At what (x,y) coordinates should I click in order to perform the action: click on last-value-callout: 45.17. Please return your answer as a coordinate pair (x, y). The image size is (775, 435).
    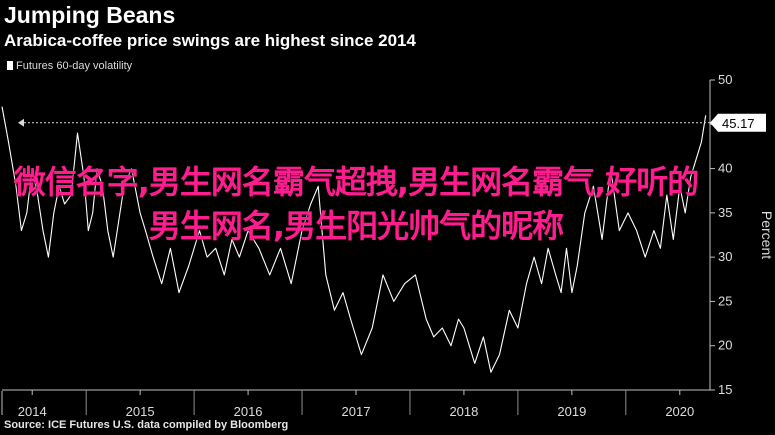
    Looking at the image, I should click on (392, 122).